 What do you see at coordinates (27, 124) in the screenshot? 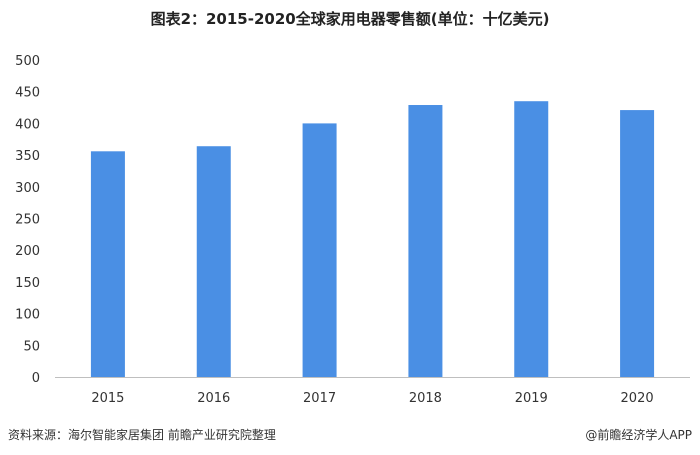
I see `y-tick-label: 400` at bounding box center [27, 124].